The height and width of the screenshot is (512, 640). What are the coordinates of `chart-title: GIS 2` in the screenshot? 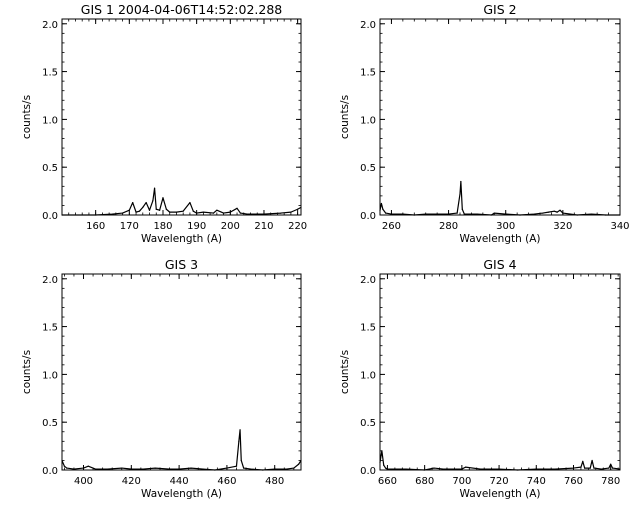 It's located at (499, 9).